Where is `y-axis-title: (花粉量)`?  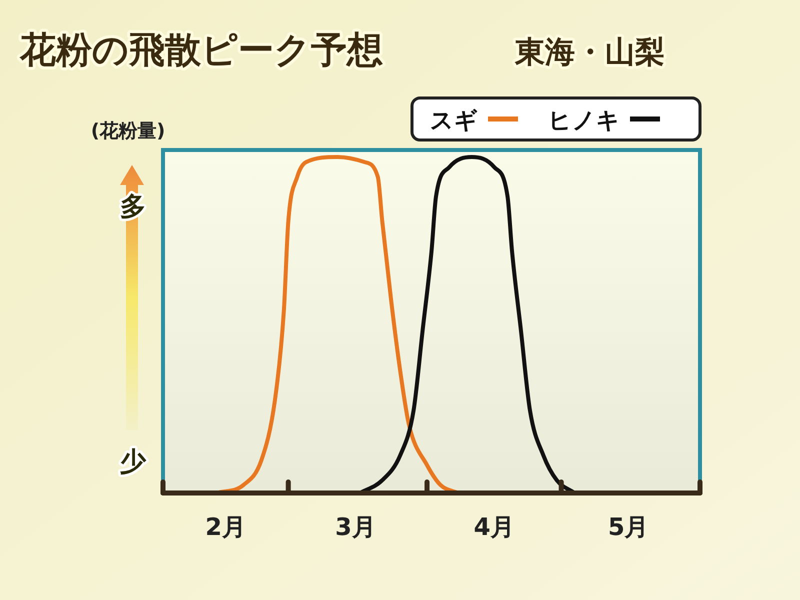
y-axis-title: (花粉量) is located at coordinates (128, 131).